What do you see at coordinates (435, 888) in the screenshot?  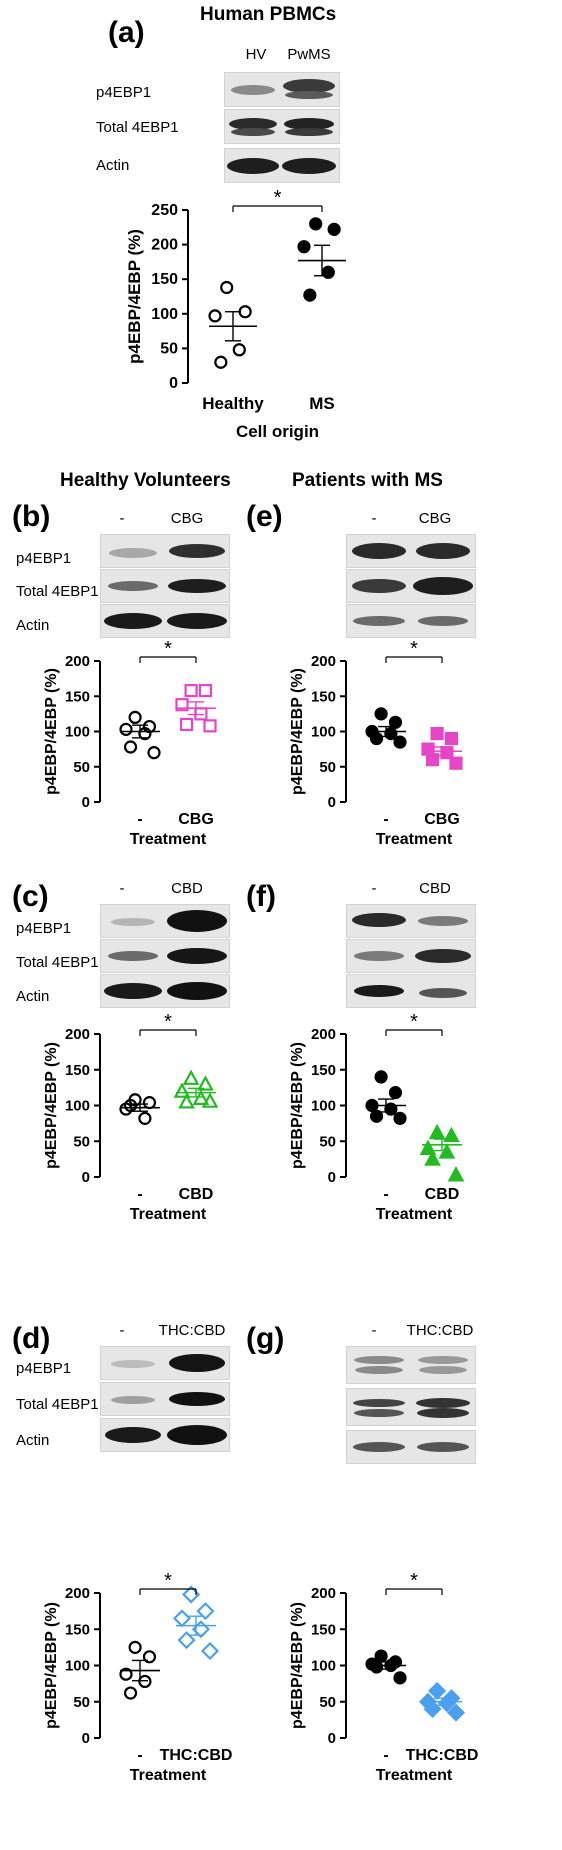 I see `column-label-cbd: CBD` at bounding box center [435, 888].